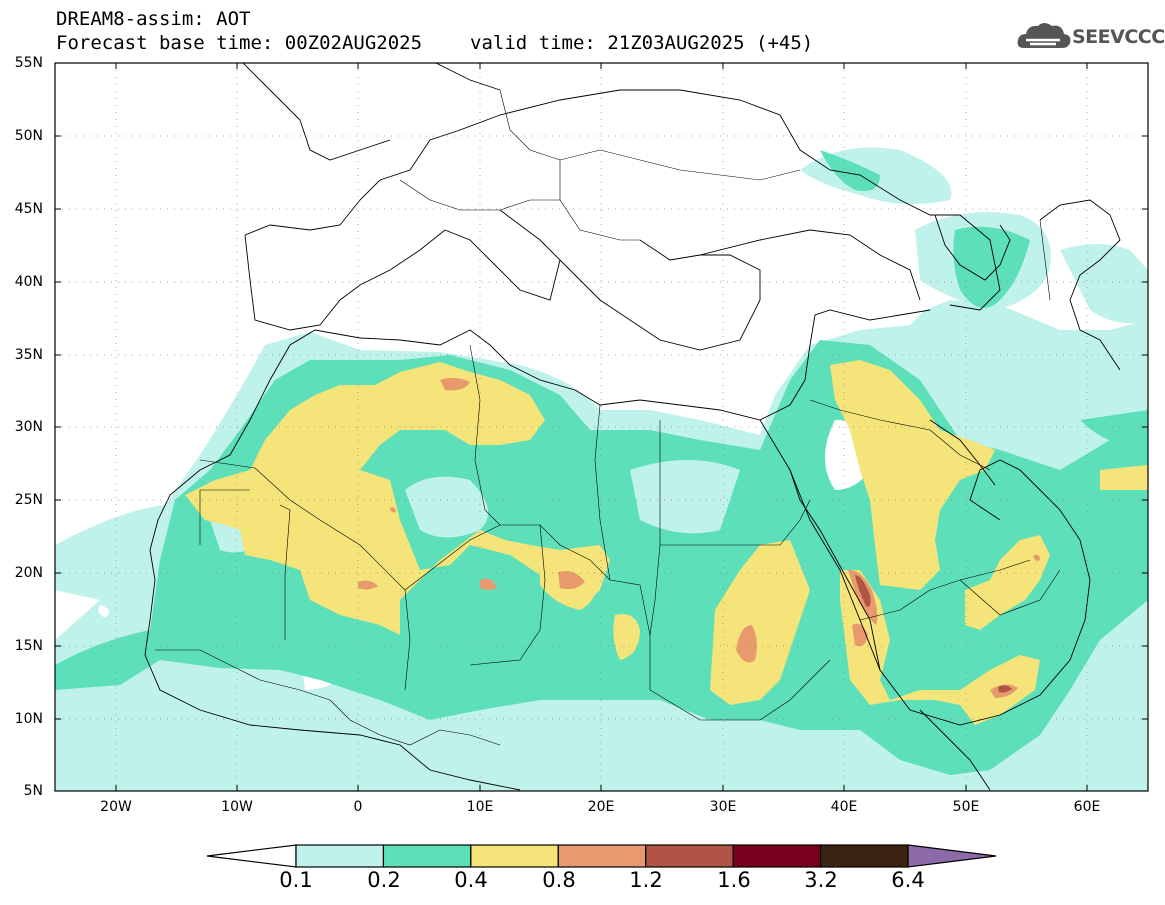 The image size is (1165, 905). What do you see at coordinates (384, 880) in the screenshot?
I see `colorbar-label: 0.2` at bounding box center [384, 880].